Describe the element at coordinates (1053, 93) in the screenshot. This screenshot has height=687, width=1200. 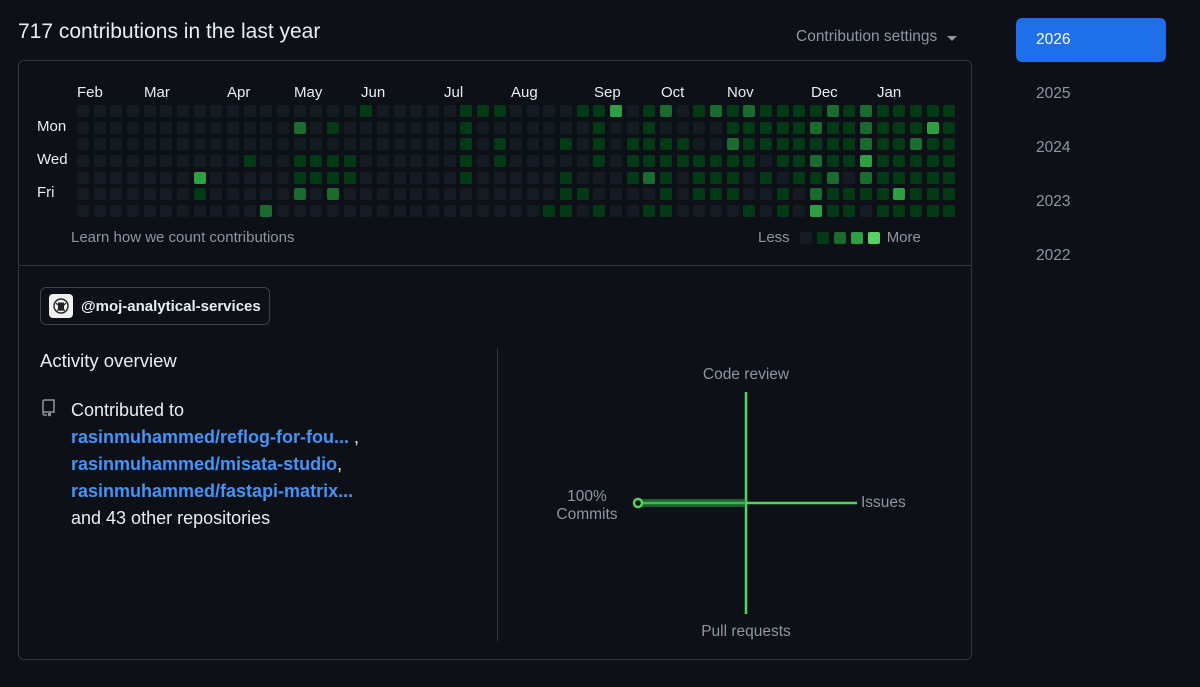
I see `year-2025: 2025` at that location.